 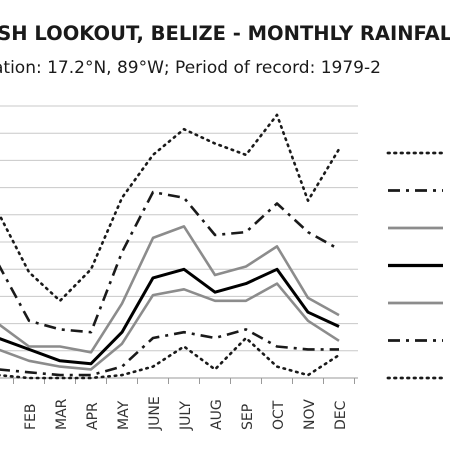 What do you see at coordinates (310, 414) in the screenshot?
I see `x-tick-label: NOV` at bounding box center [310, 414].